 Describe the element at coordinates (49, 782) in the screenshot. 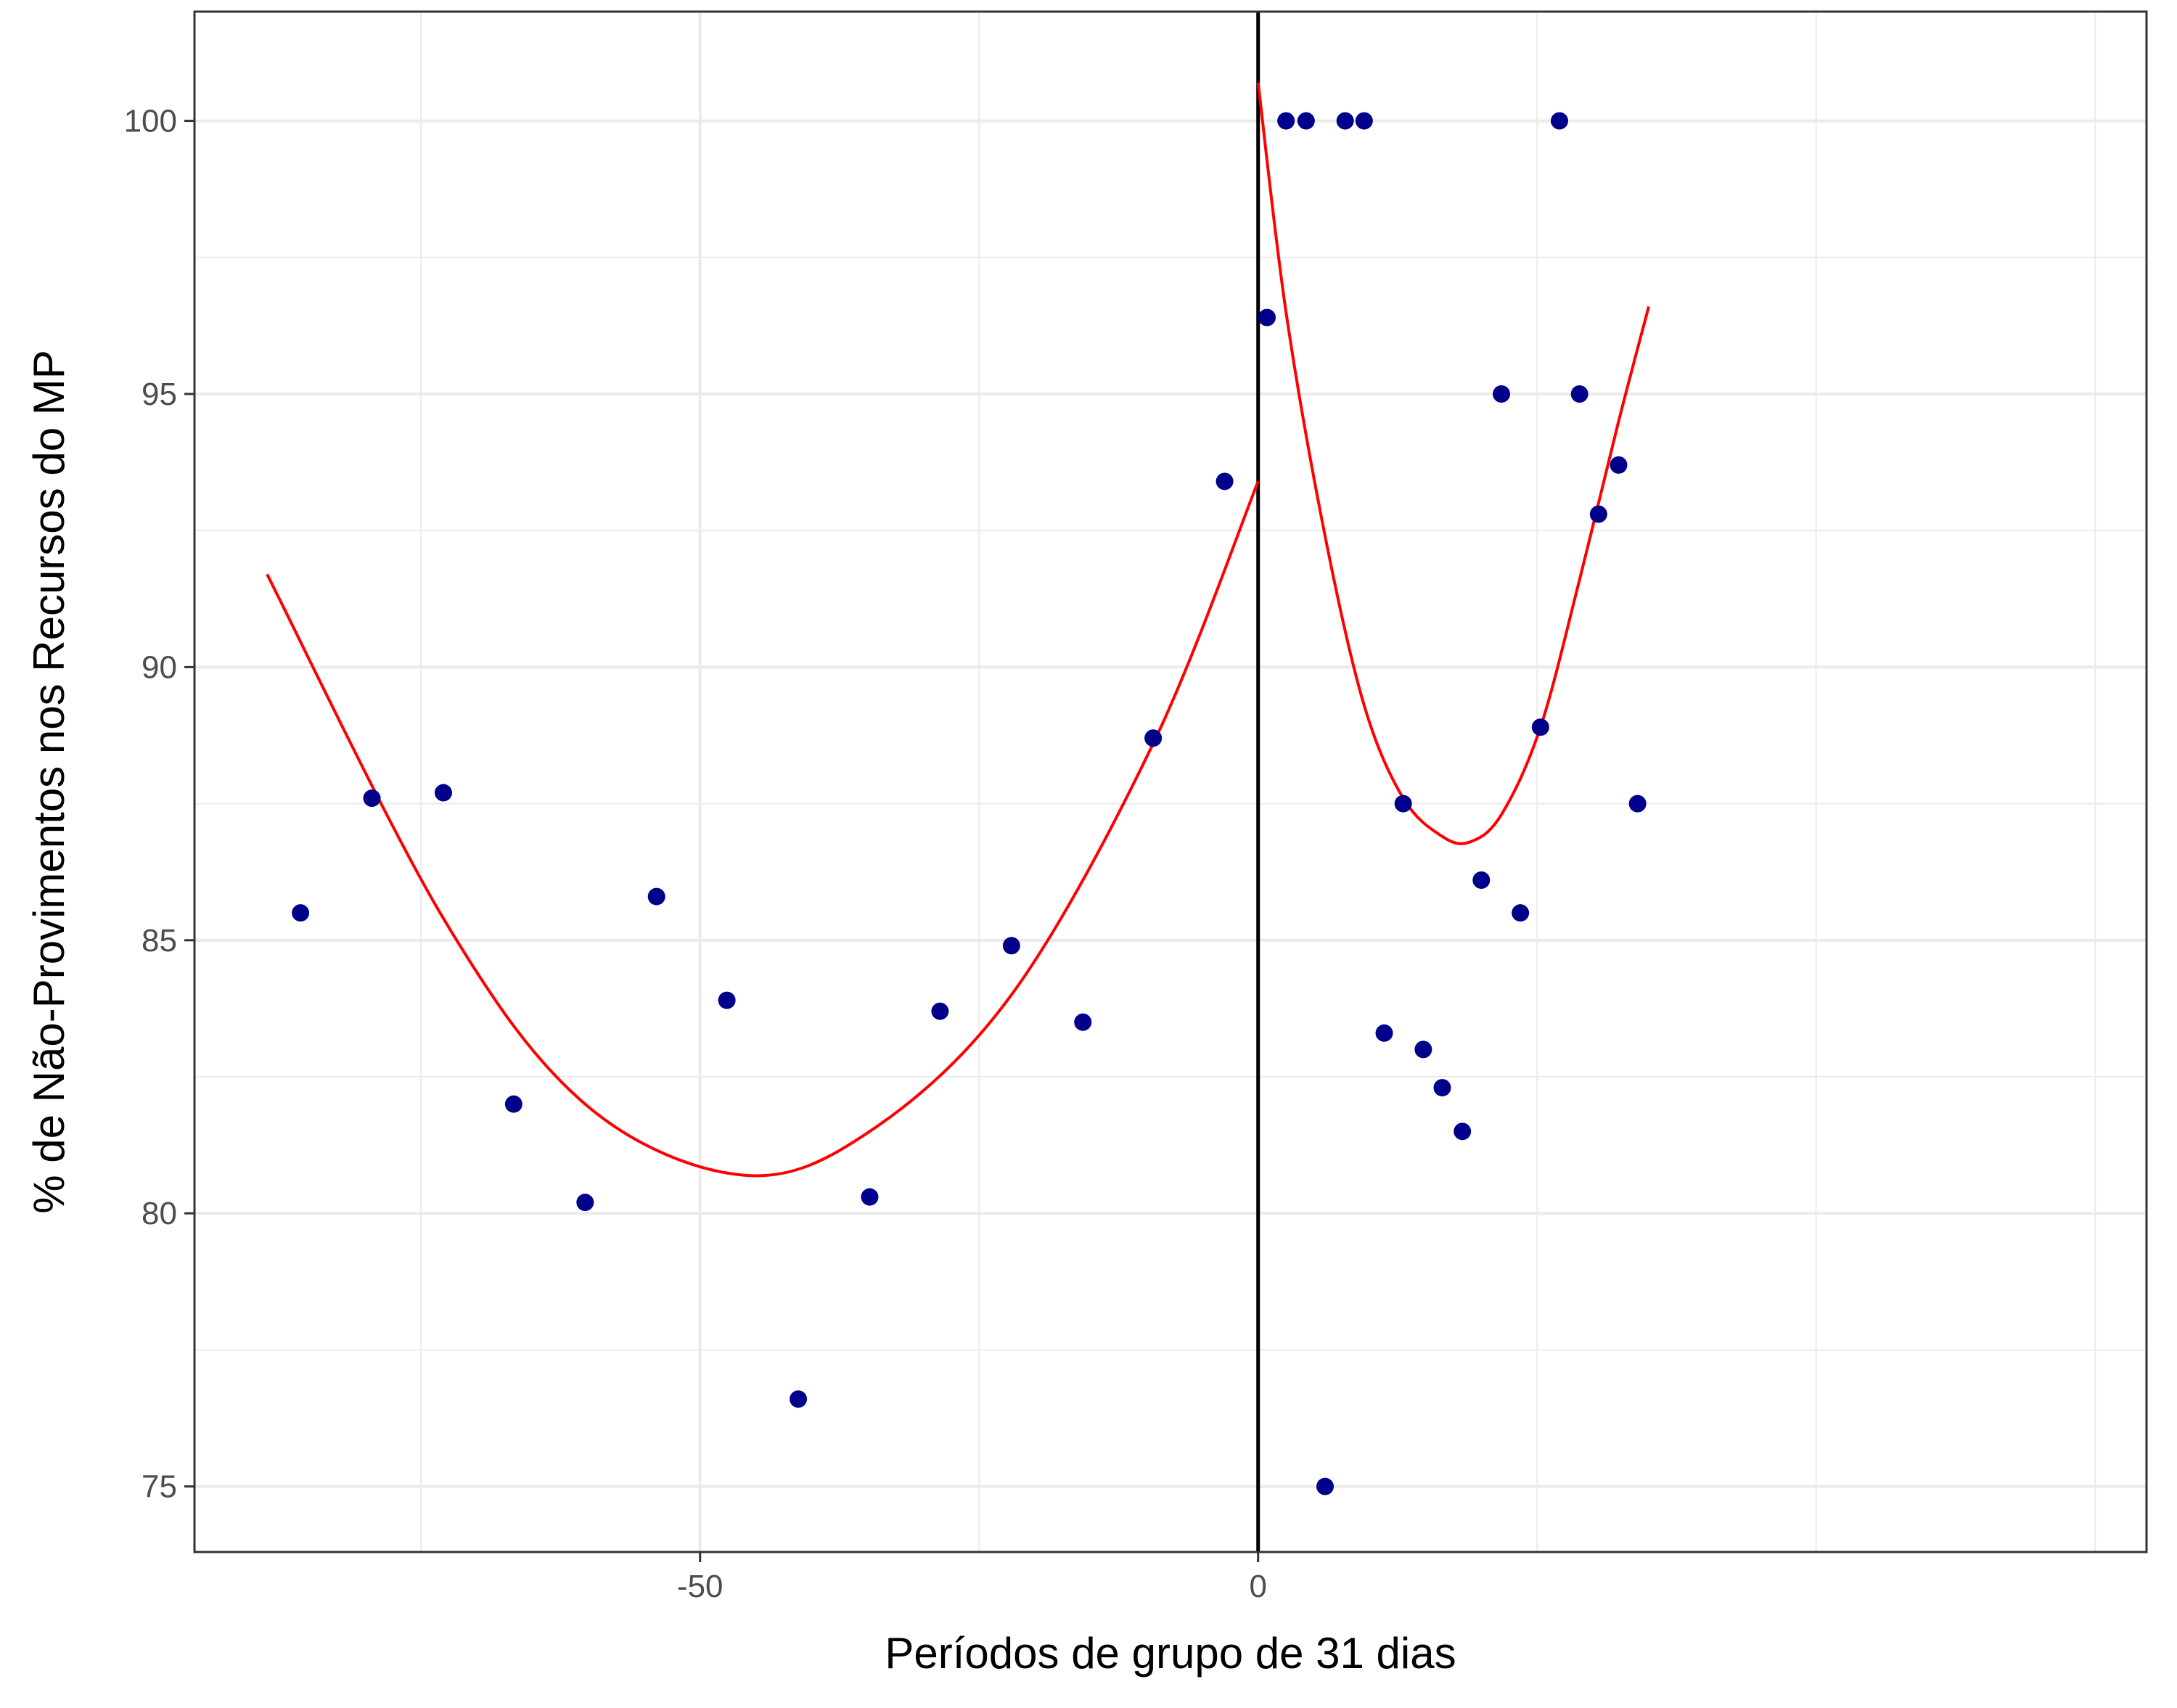

I see `y-axis-title: % de Não-Provimentos nos Recursos do MP` at that location.